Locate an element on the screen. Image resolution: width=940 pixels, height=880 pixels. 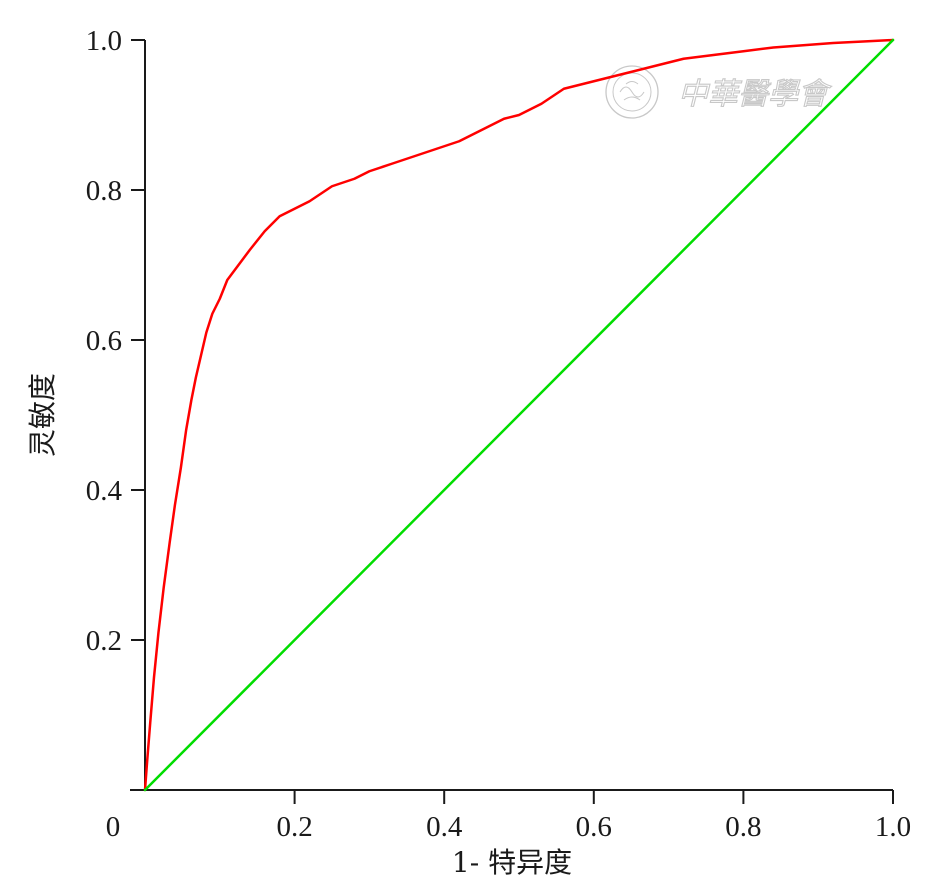
x-tick-label: 0.2 is located at coordinates (294, 827).